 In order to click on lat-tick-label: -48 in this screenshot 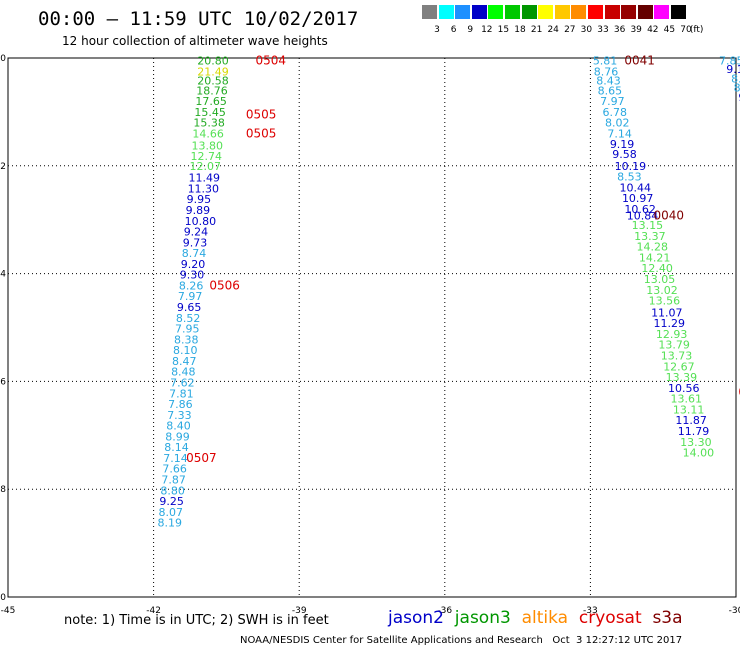, I will do `click(3, 490)`.